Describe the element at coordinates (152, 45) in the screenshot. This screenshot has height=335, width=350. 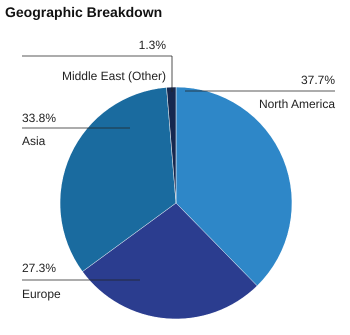
I see `data-label: 1.3%` at that location.